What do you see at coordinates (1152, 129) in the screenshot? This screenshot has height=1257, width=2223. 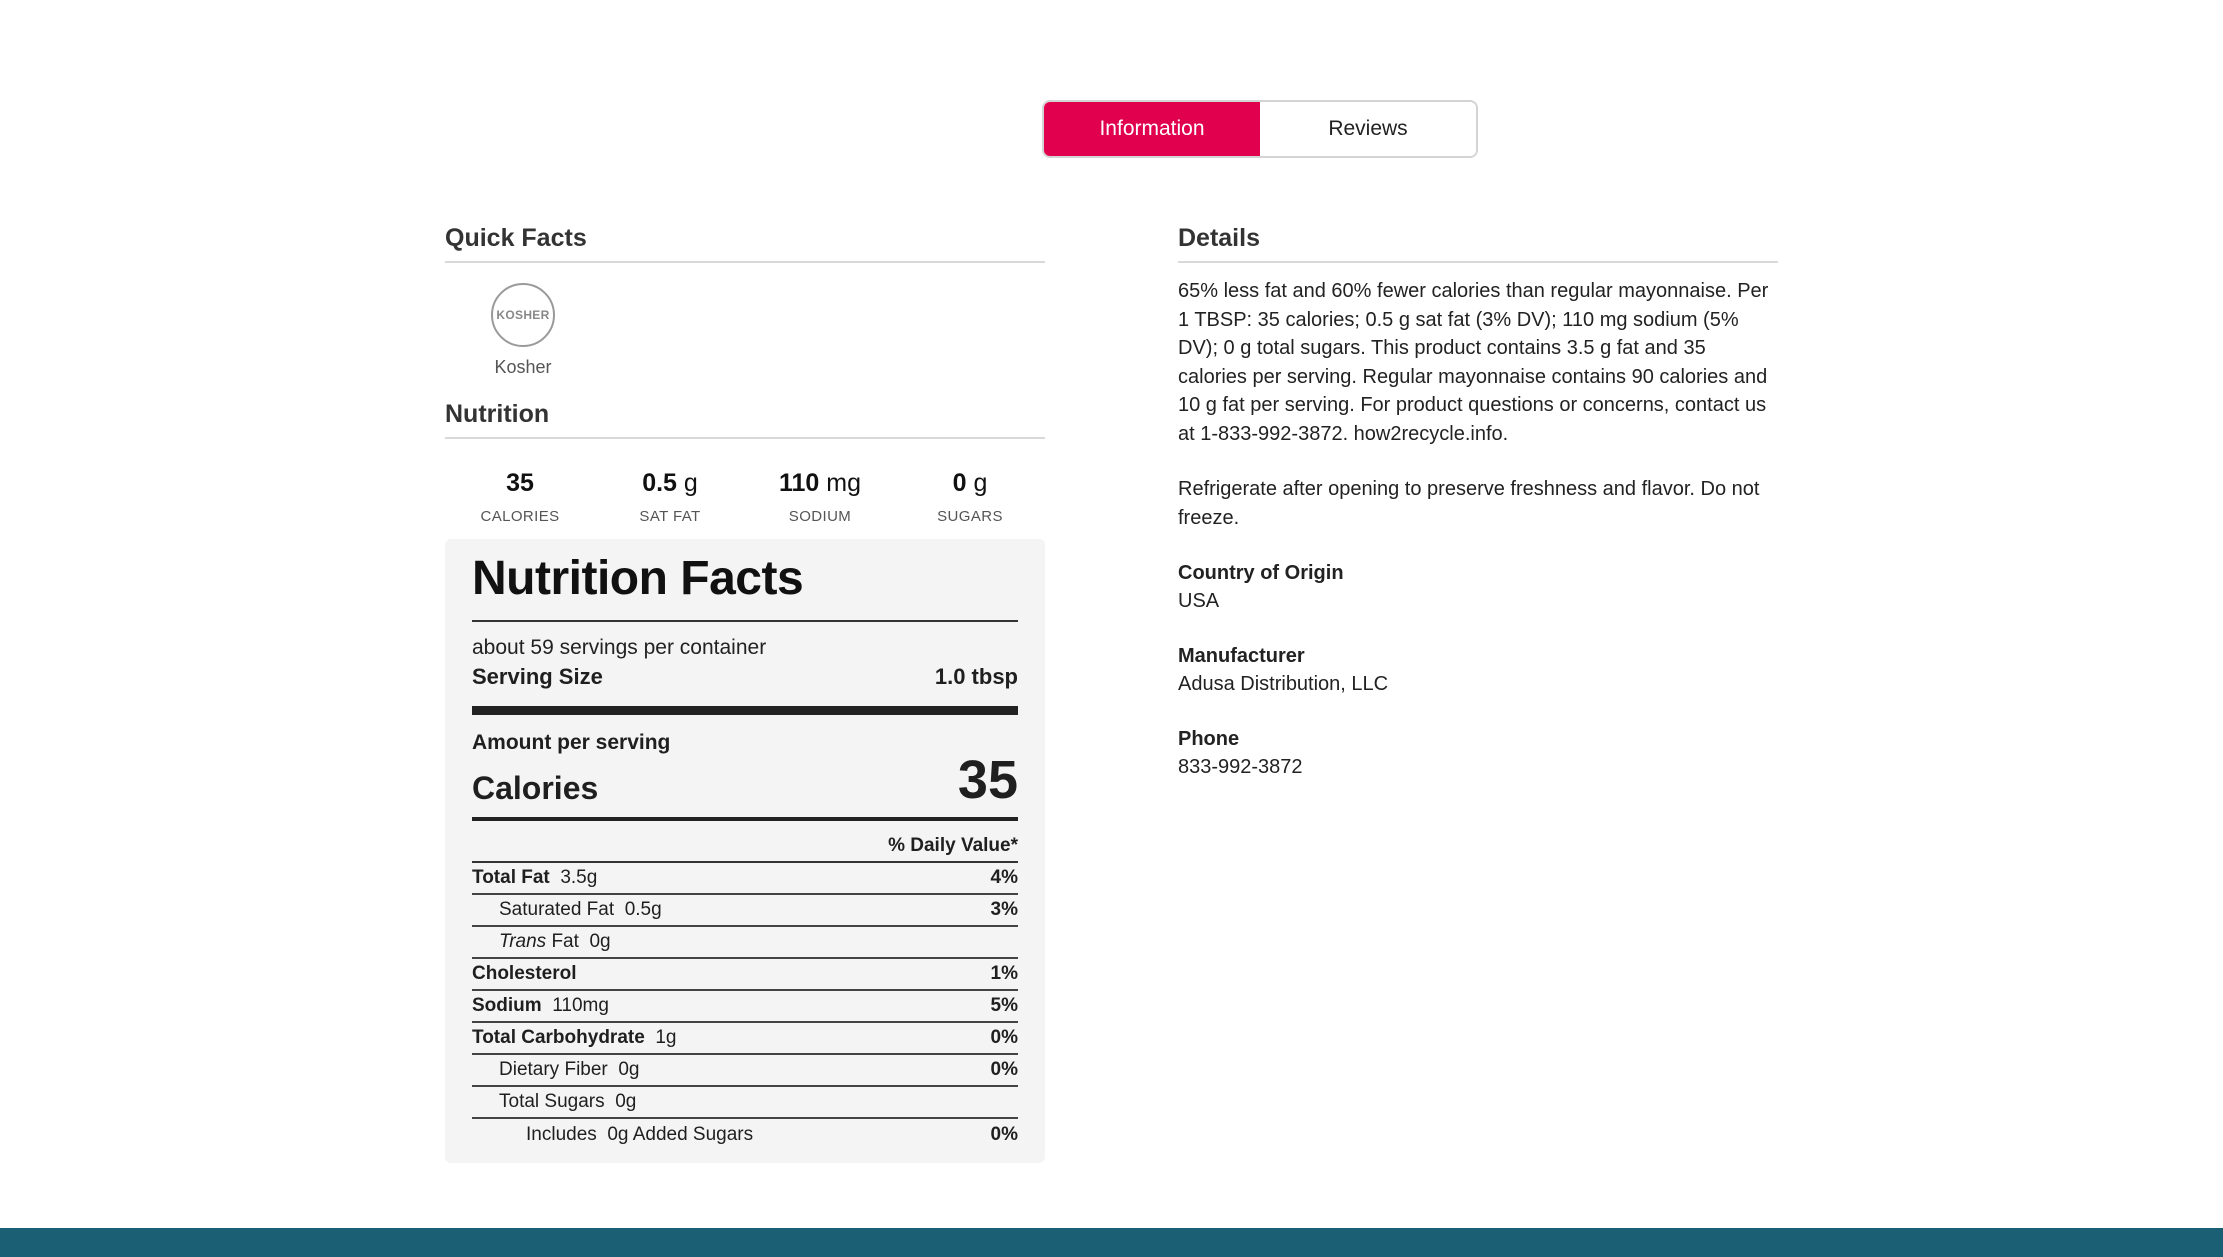 I see `tab-information: Information` at bounding box center [1152, 129].